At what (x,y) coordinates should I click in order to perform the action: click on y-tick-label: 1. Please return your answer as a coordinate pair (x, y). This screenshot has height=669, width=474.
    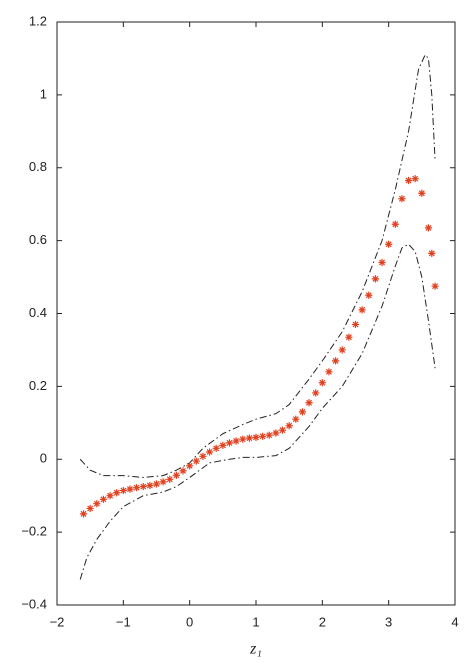
    Looking at the image, I should click on (43, 93).